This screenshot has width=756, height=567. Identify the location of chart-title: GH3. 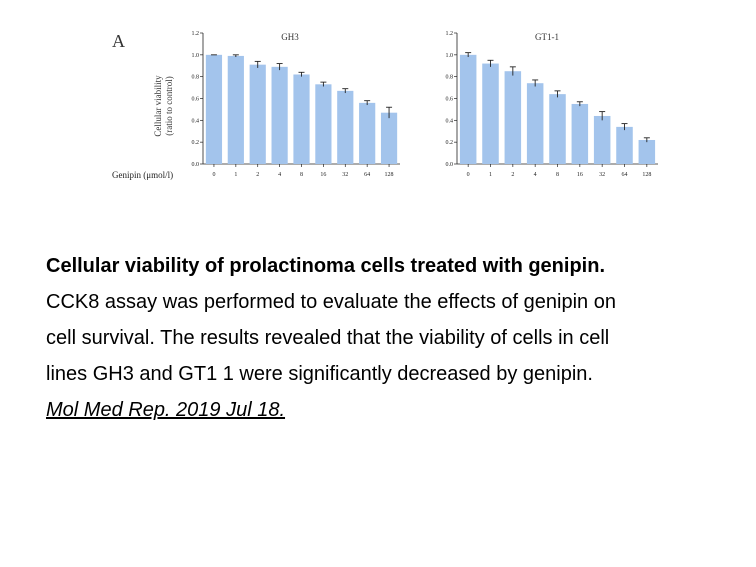
(290, 37).